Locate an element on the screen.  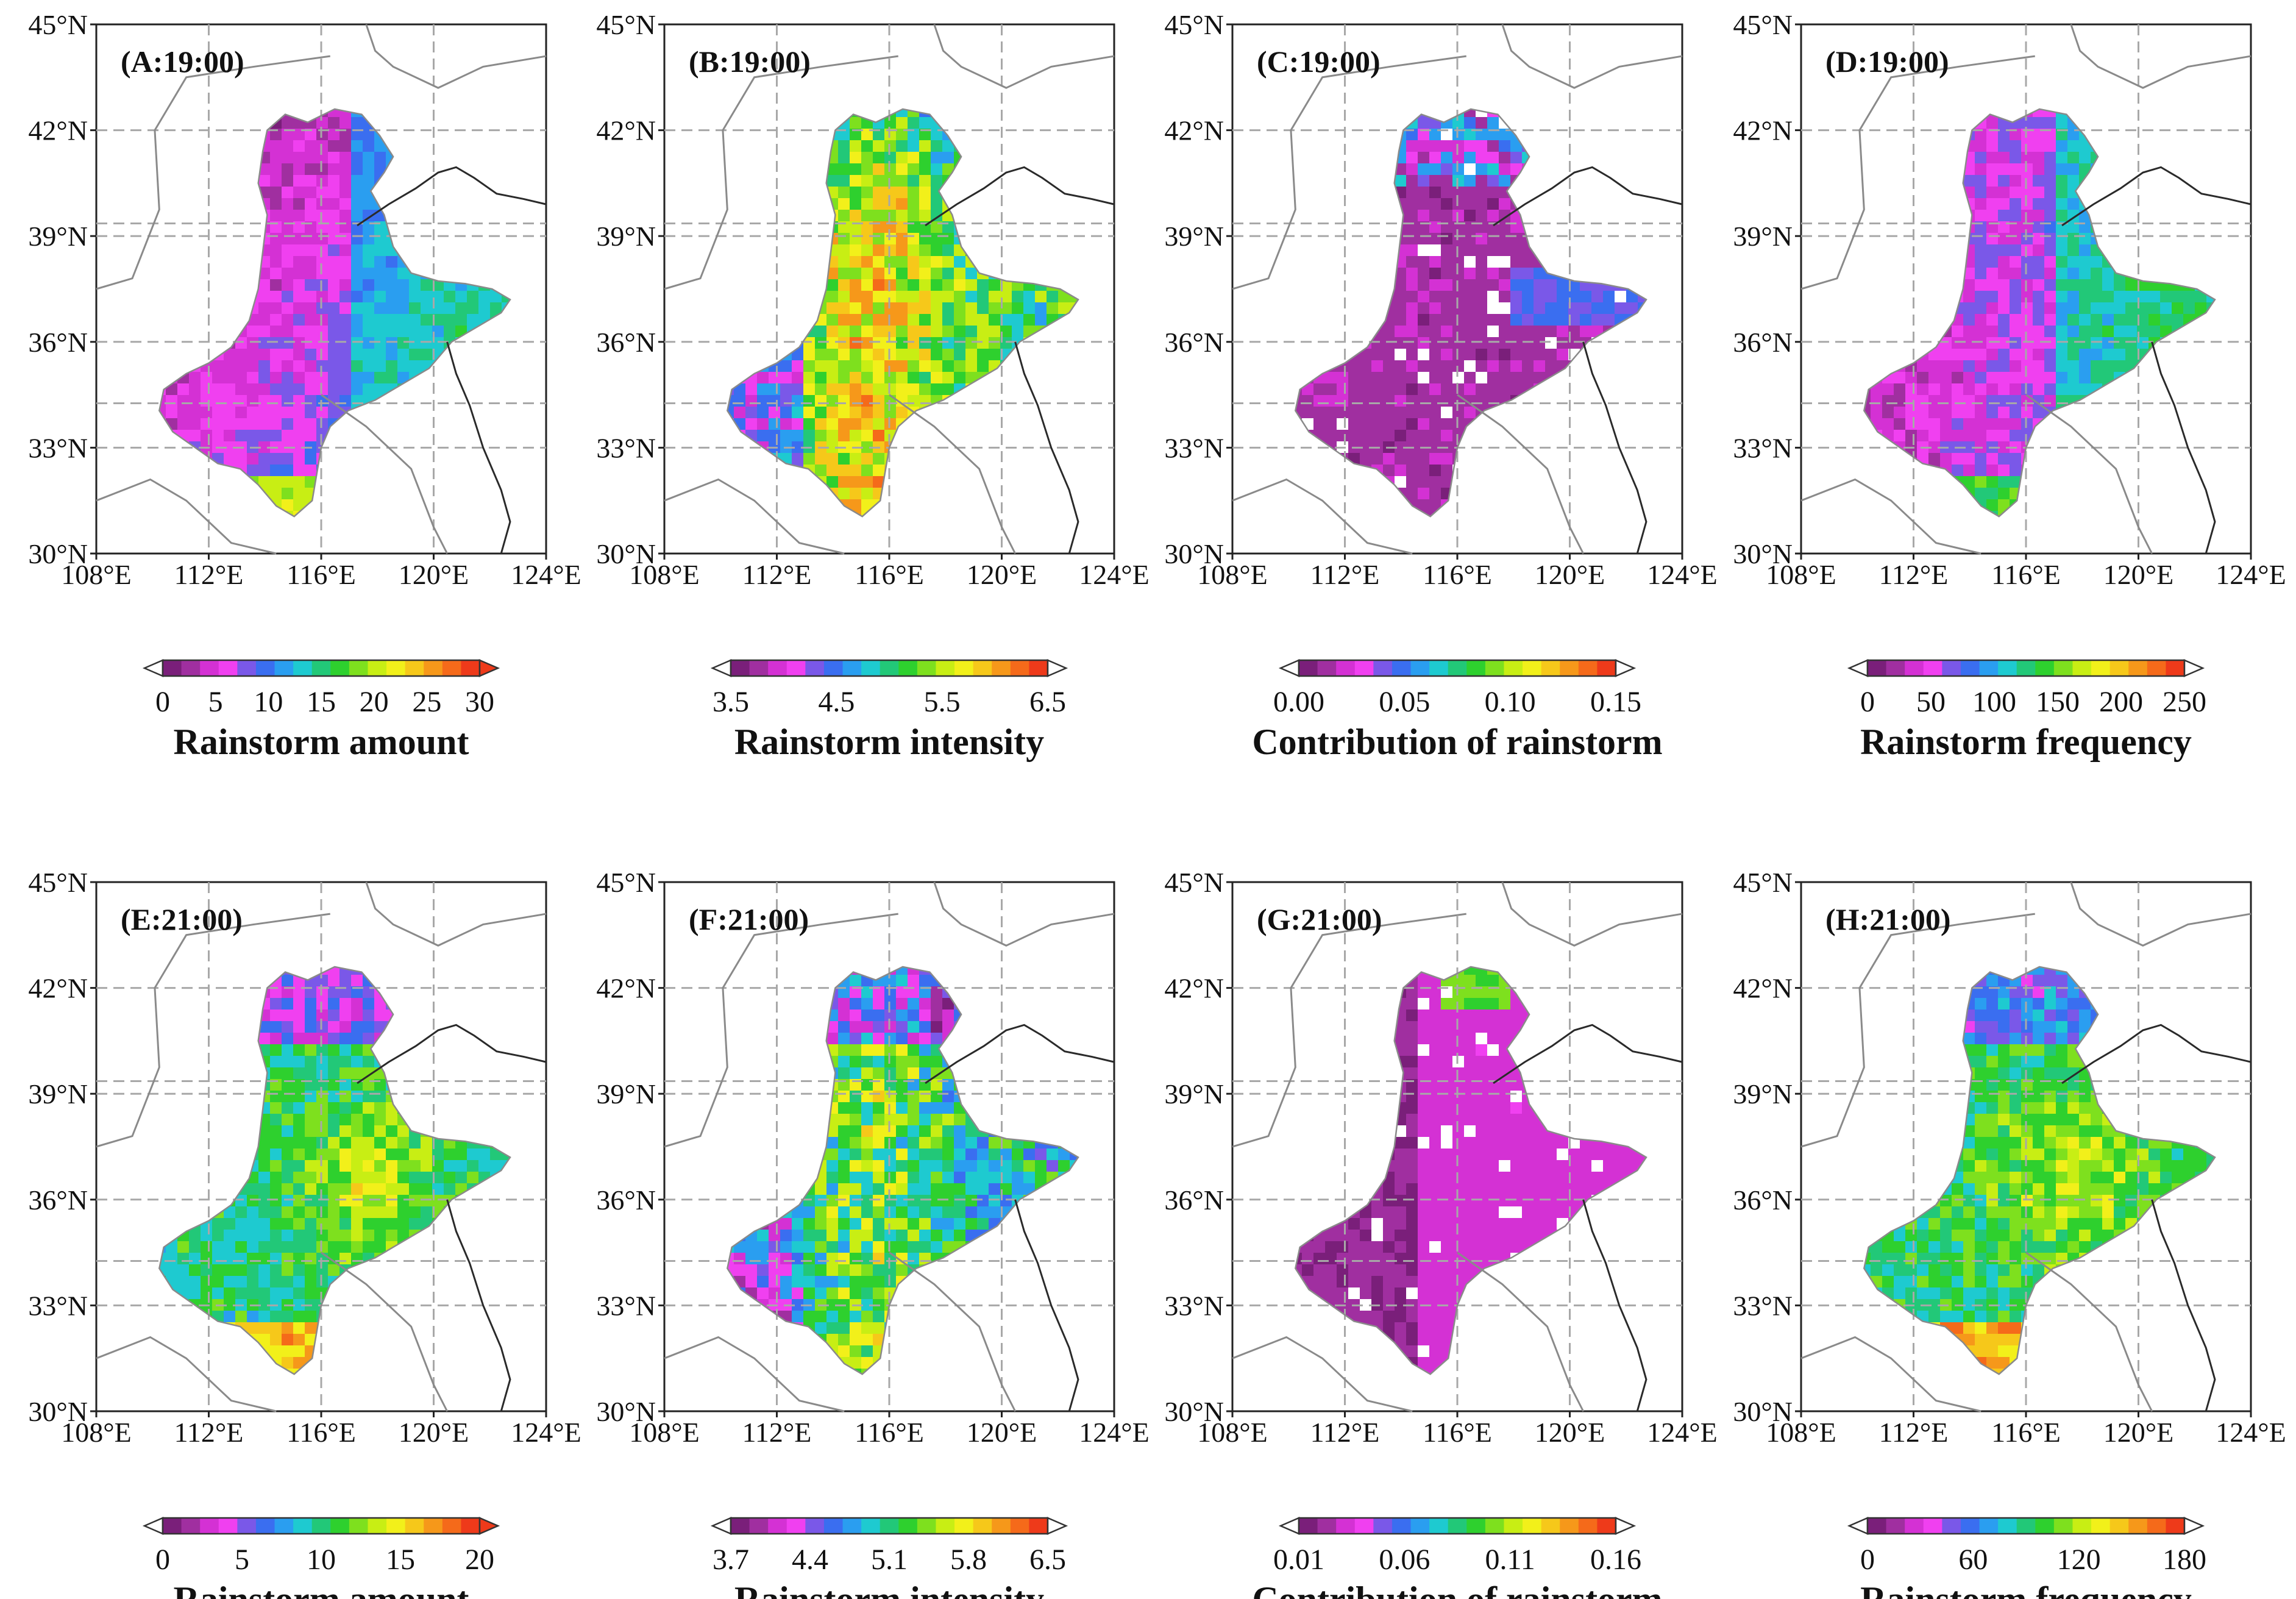
lon-tick-label: 120°E is located at coordinates (1570, 575).